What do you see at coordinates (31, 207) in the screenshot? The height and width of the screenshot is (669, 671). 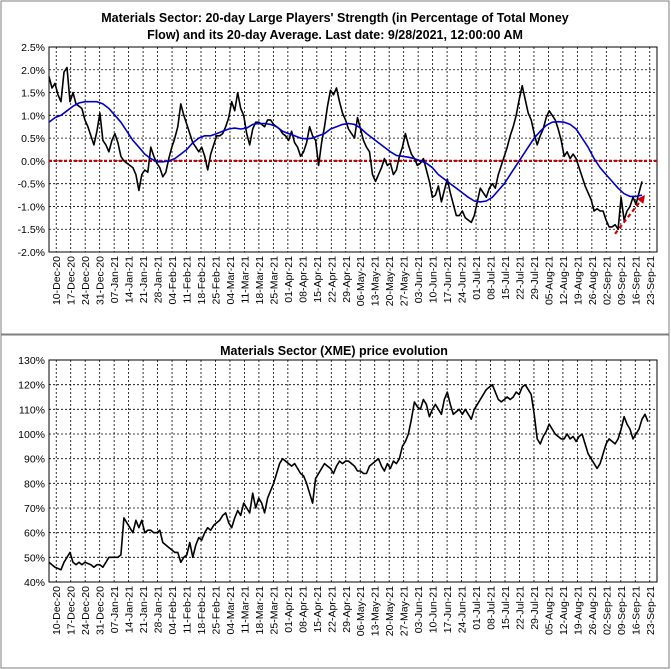 I see `top-y-tick-label: -1.0%` at bounding box center [31, 207].